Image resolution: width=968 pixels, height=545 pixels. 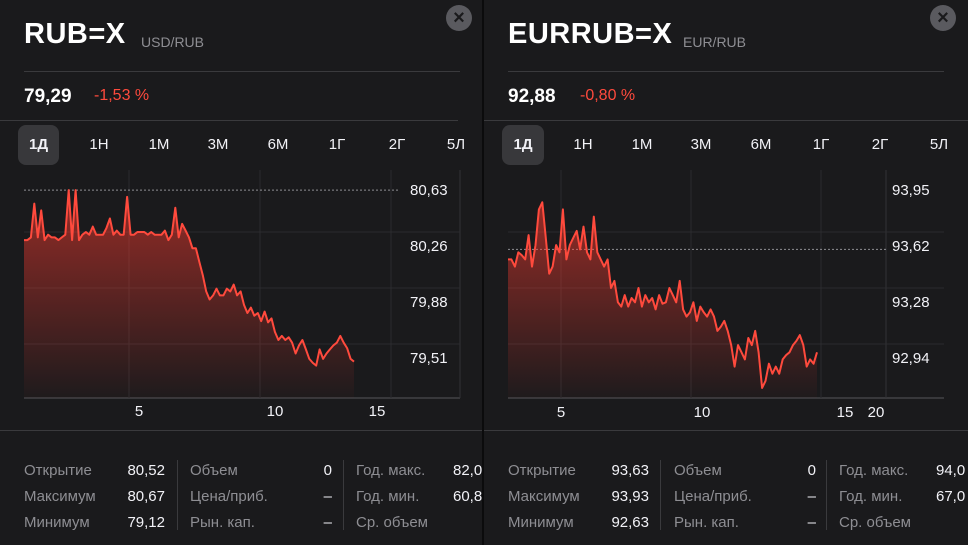 I want to click on y-tick-label: 93,28, so click(x=911, y=302).